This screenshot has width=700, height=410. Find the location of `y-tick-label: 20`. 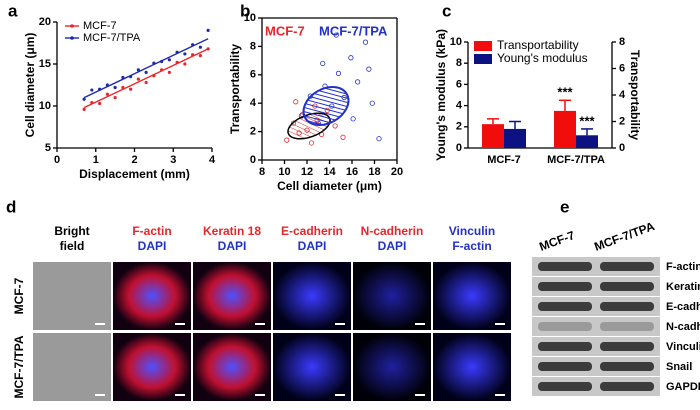

y-tick-label: 20 is located at coordinates (45, 22).